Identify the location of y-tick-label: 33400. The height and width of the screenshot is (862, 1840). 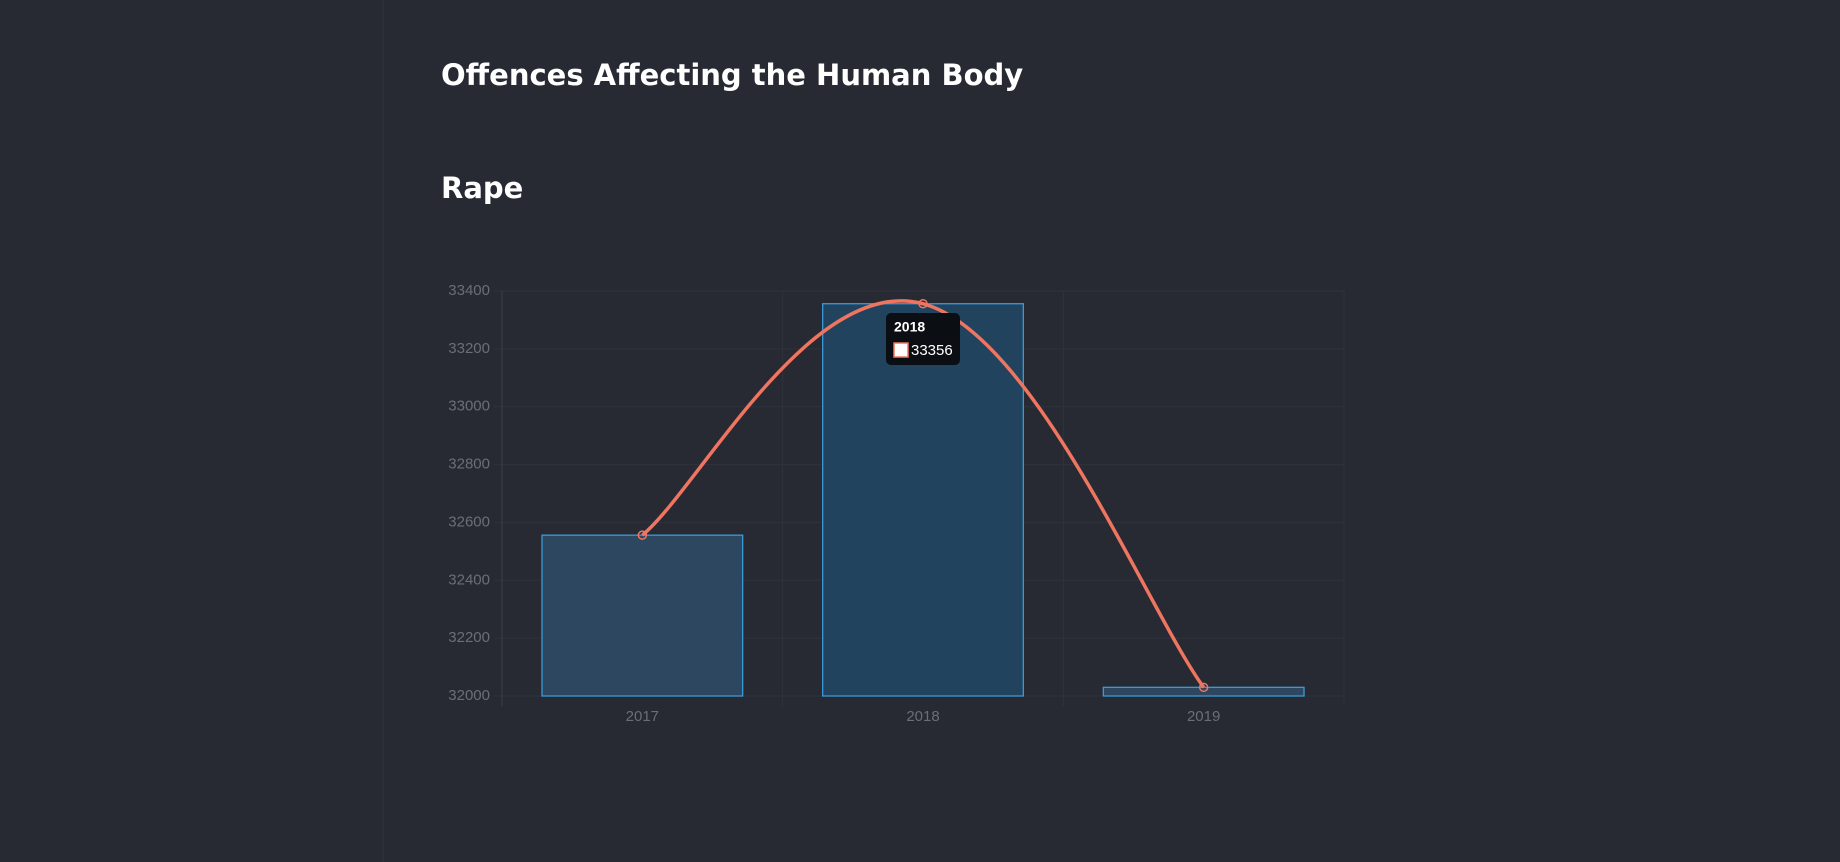
(469, 290).